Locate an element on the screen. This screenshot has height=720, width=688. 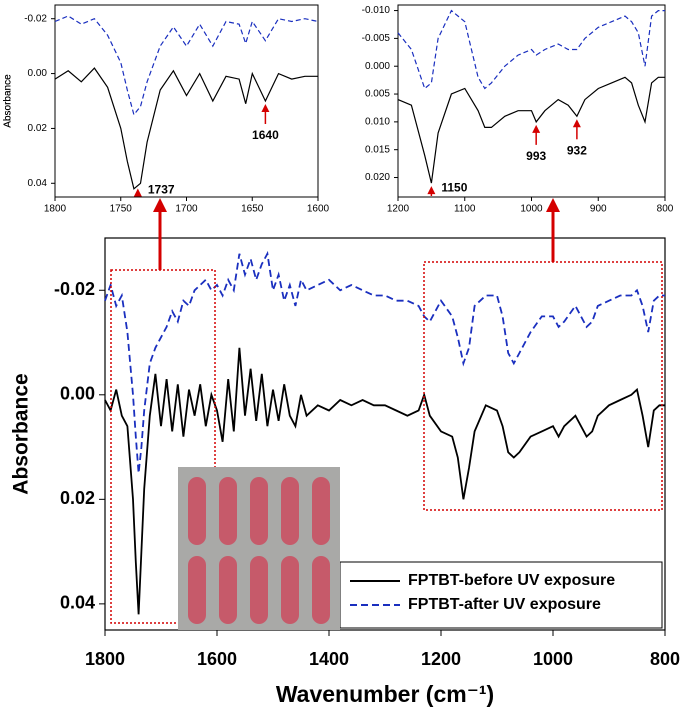
x-axis-label: Wavenumber (cm⁻¹) is located at coordinates (385, 694).